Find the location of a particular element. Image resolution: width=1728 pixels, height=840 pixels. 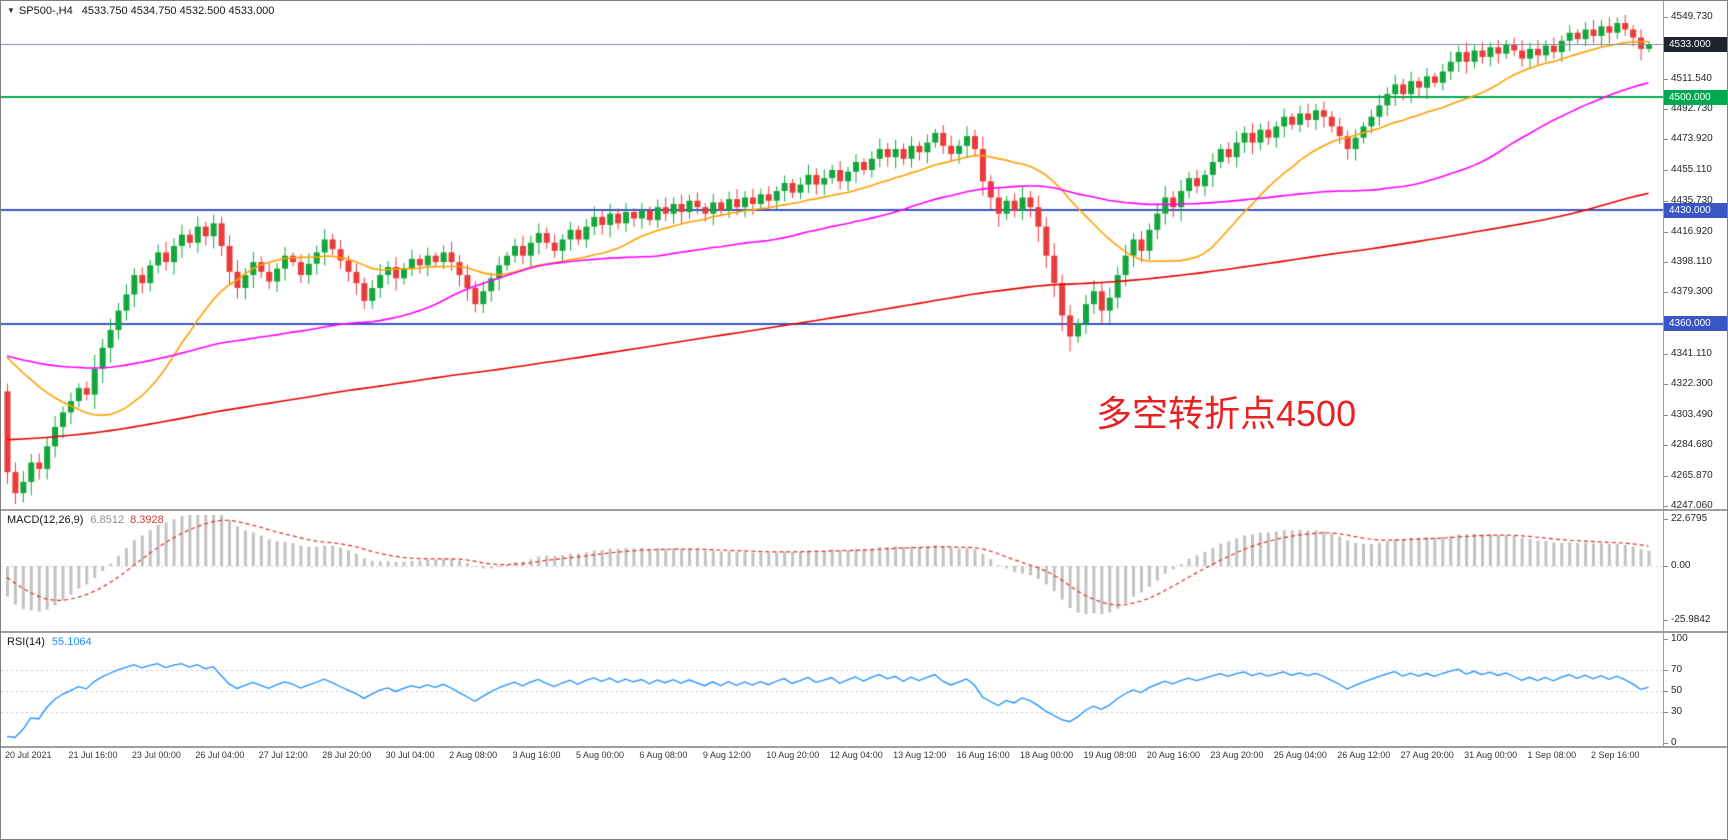

time-axis-label: 20 Jul 2021 is located at coordinates (28, 755).